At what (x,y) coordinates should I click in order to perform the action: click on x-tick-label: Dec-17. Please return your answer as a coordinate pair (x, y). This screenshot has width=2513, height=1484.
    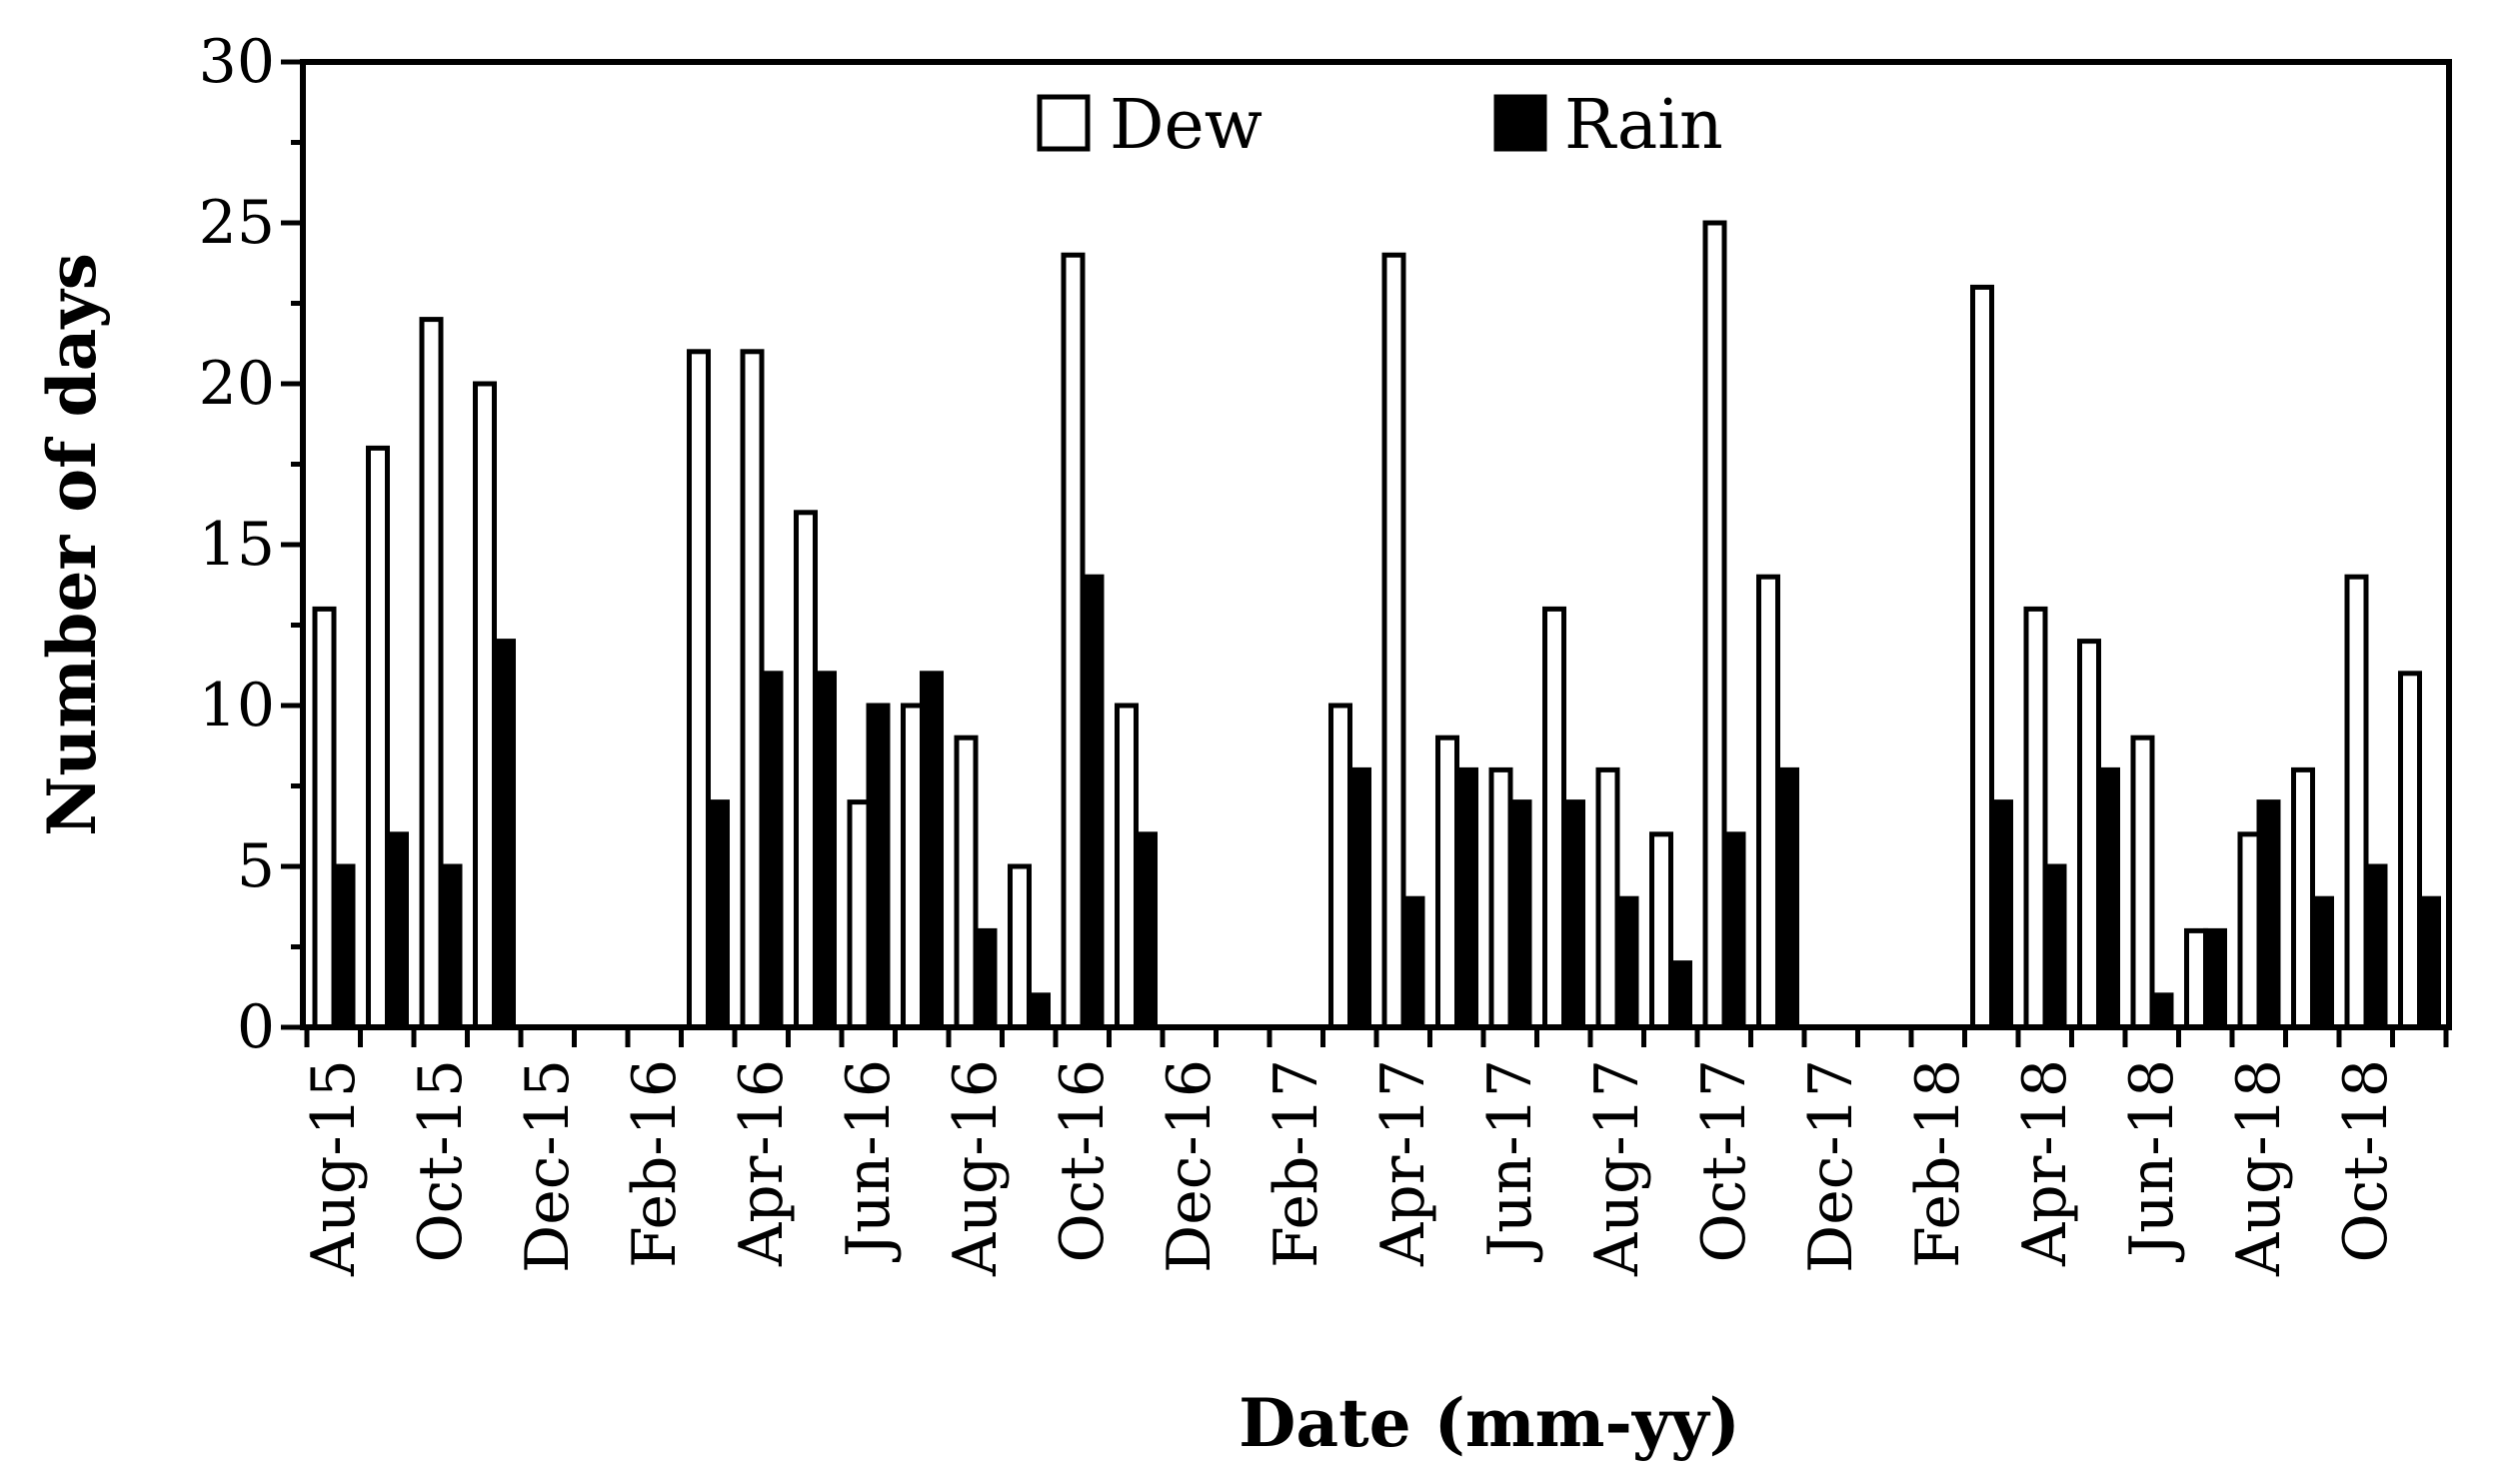
    Looking at the image, I should click on (1831, 1166).